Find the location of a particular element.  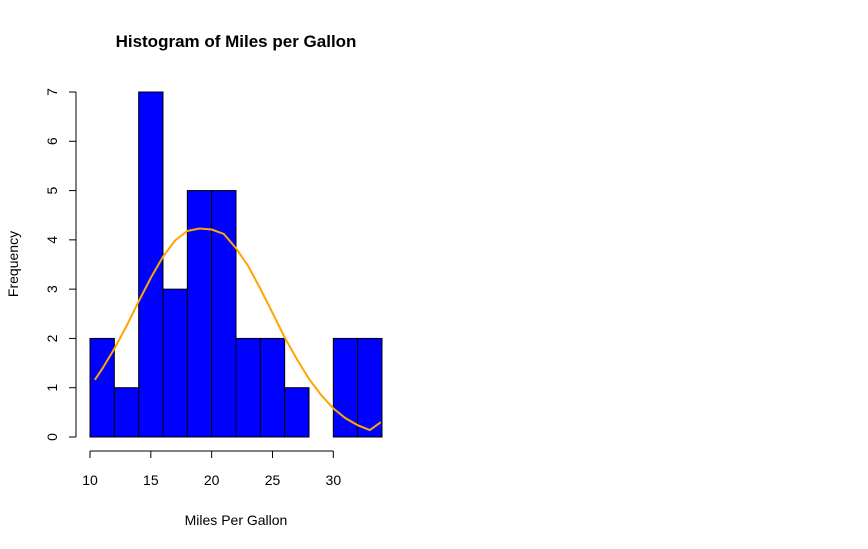

y-tick-label: 3 is located at coordinates (52, 289).